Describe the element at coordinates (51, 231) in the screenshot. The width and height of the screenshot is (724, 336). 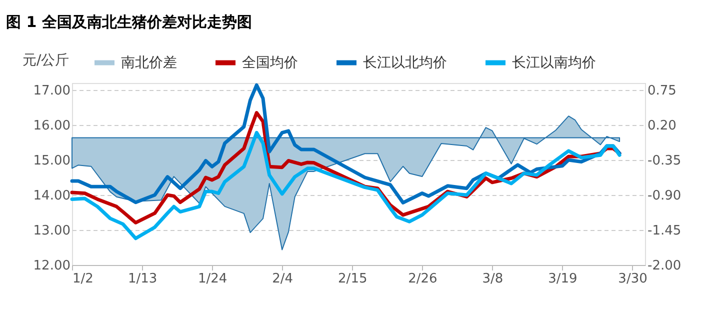
I see `y-tick-label: 13.00` at that location.